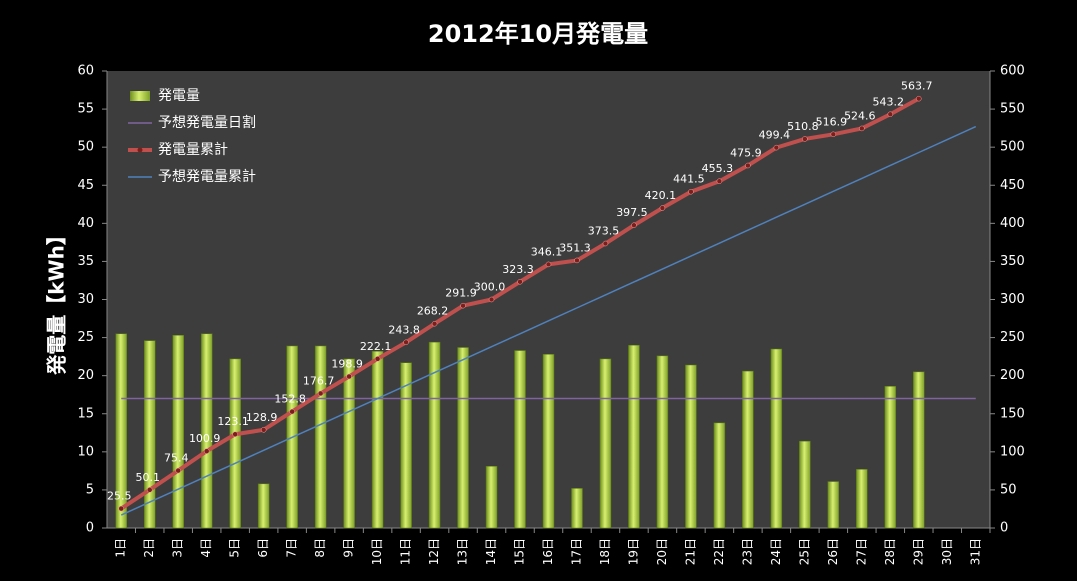  Describe the element at coordinates (775, 135) in the screenshot. I see `data-label: 499.4` at that location.